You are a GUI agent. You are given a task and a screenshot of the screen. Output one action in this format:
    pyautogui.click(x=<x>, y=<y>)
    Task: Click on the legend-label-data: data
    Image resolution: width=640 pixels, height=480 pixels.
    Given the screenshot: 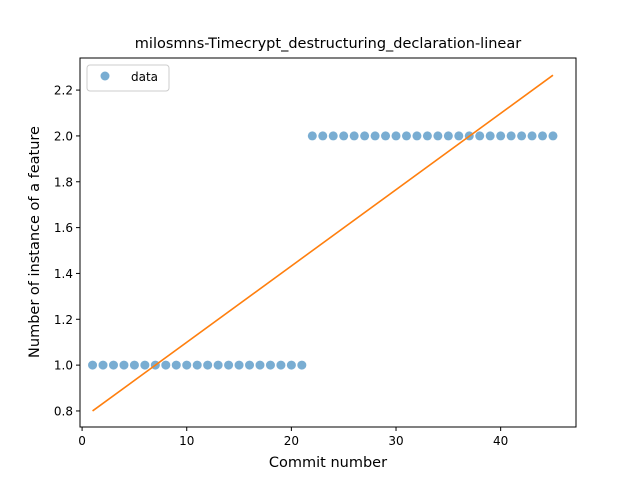 What is the action you would take?
    pyautogui.click(x=144, y=77)
    